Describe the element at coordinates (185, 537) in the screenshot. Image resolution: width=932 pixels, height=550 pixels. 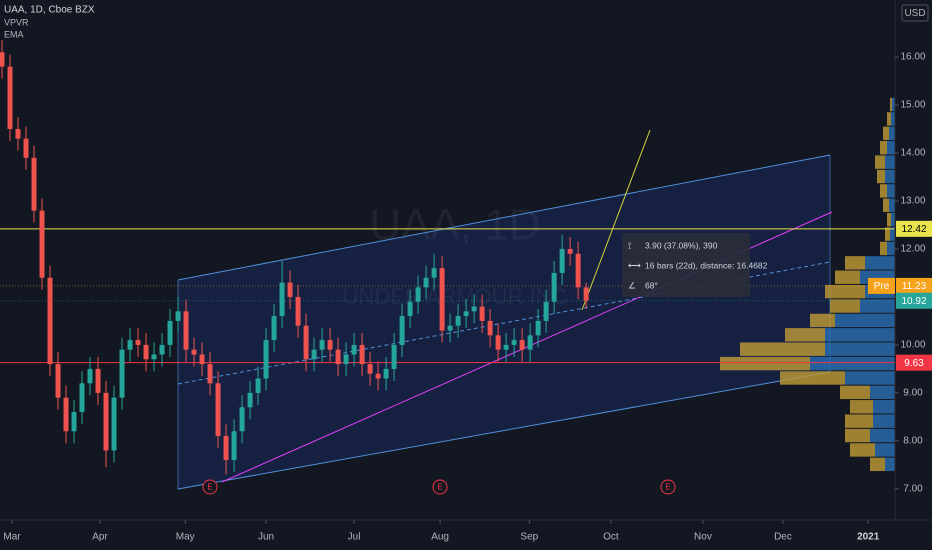
I see `x-tick-label: May` at that location.